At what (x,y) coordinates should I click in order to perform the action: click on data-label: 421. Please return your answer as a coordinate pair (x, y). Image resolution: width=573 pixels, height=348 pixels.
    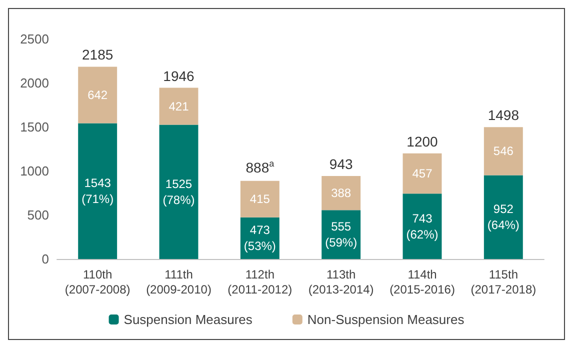
    Looking at the image, I should click on (179, 106).